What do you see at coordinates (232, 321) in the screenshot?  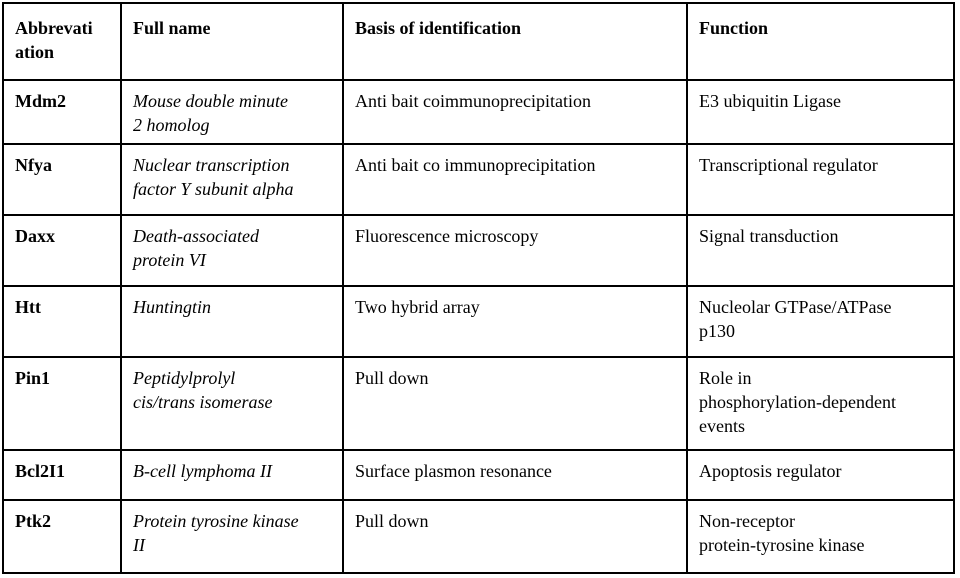 I see `cell-full-name: Huntingtin` at bounding box center [232, 321].